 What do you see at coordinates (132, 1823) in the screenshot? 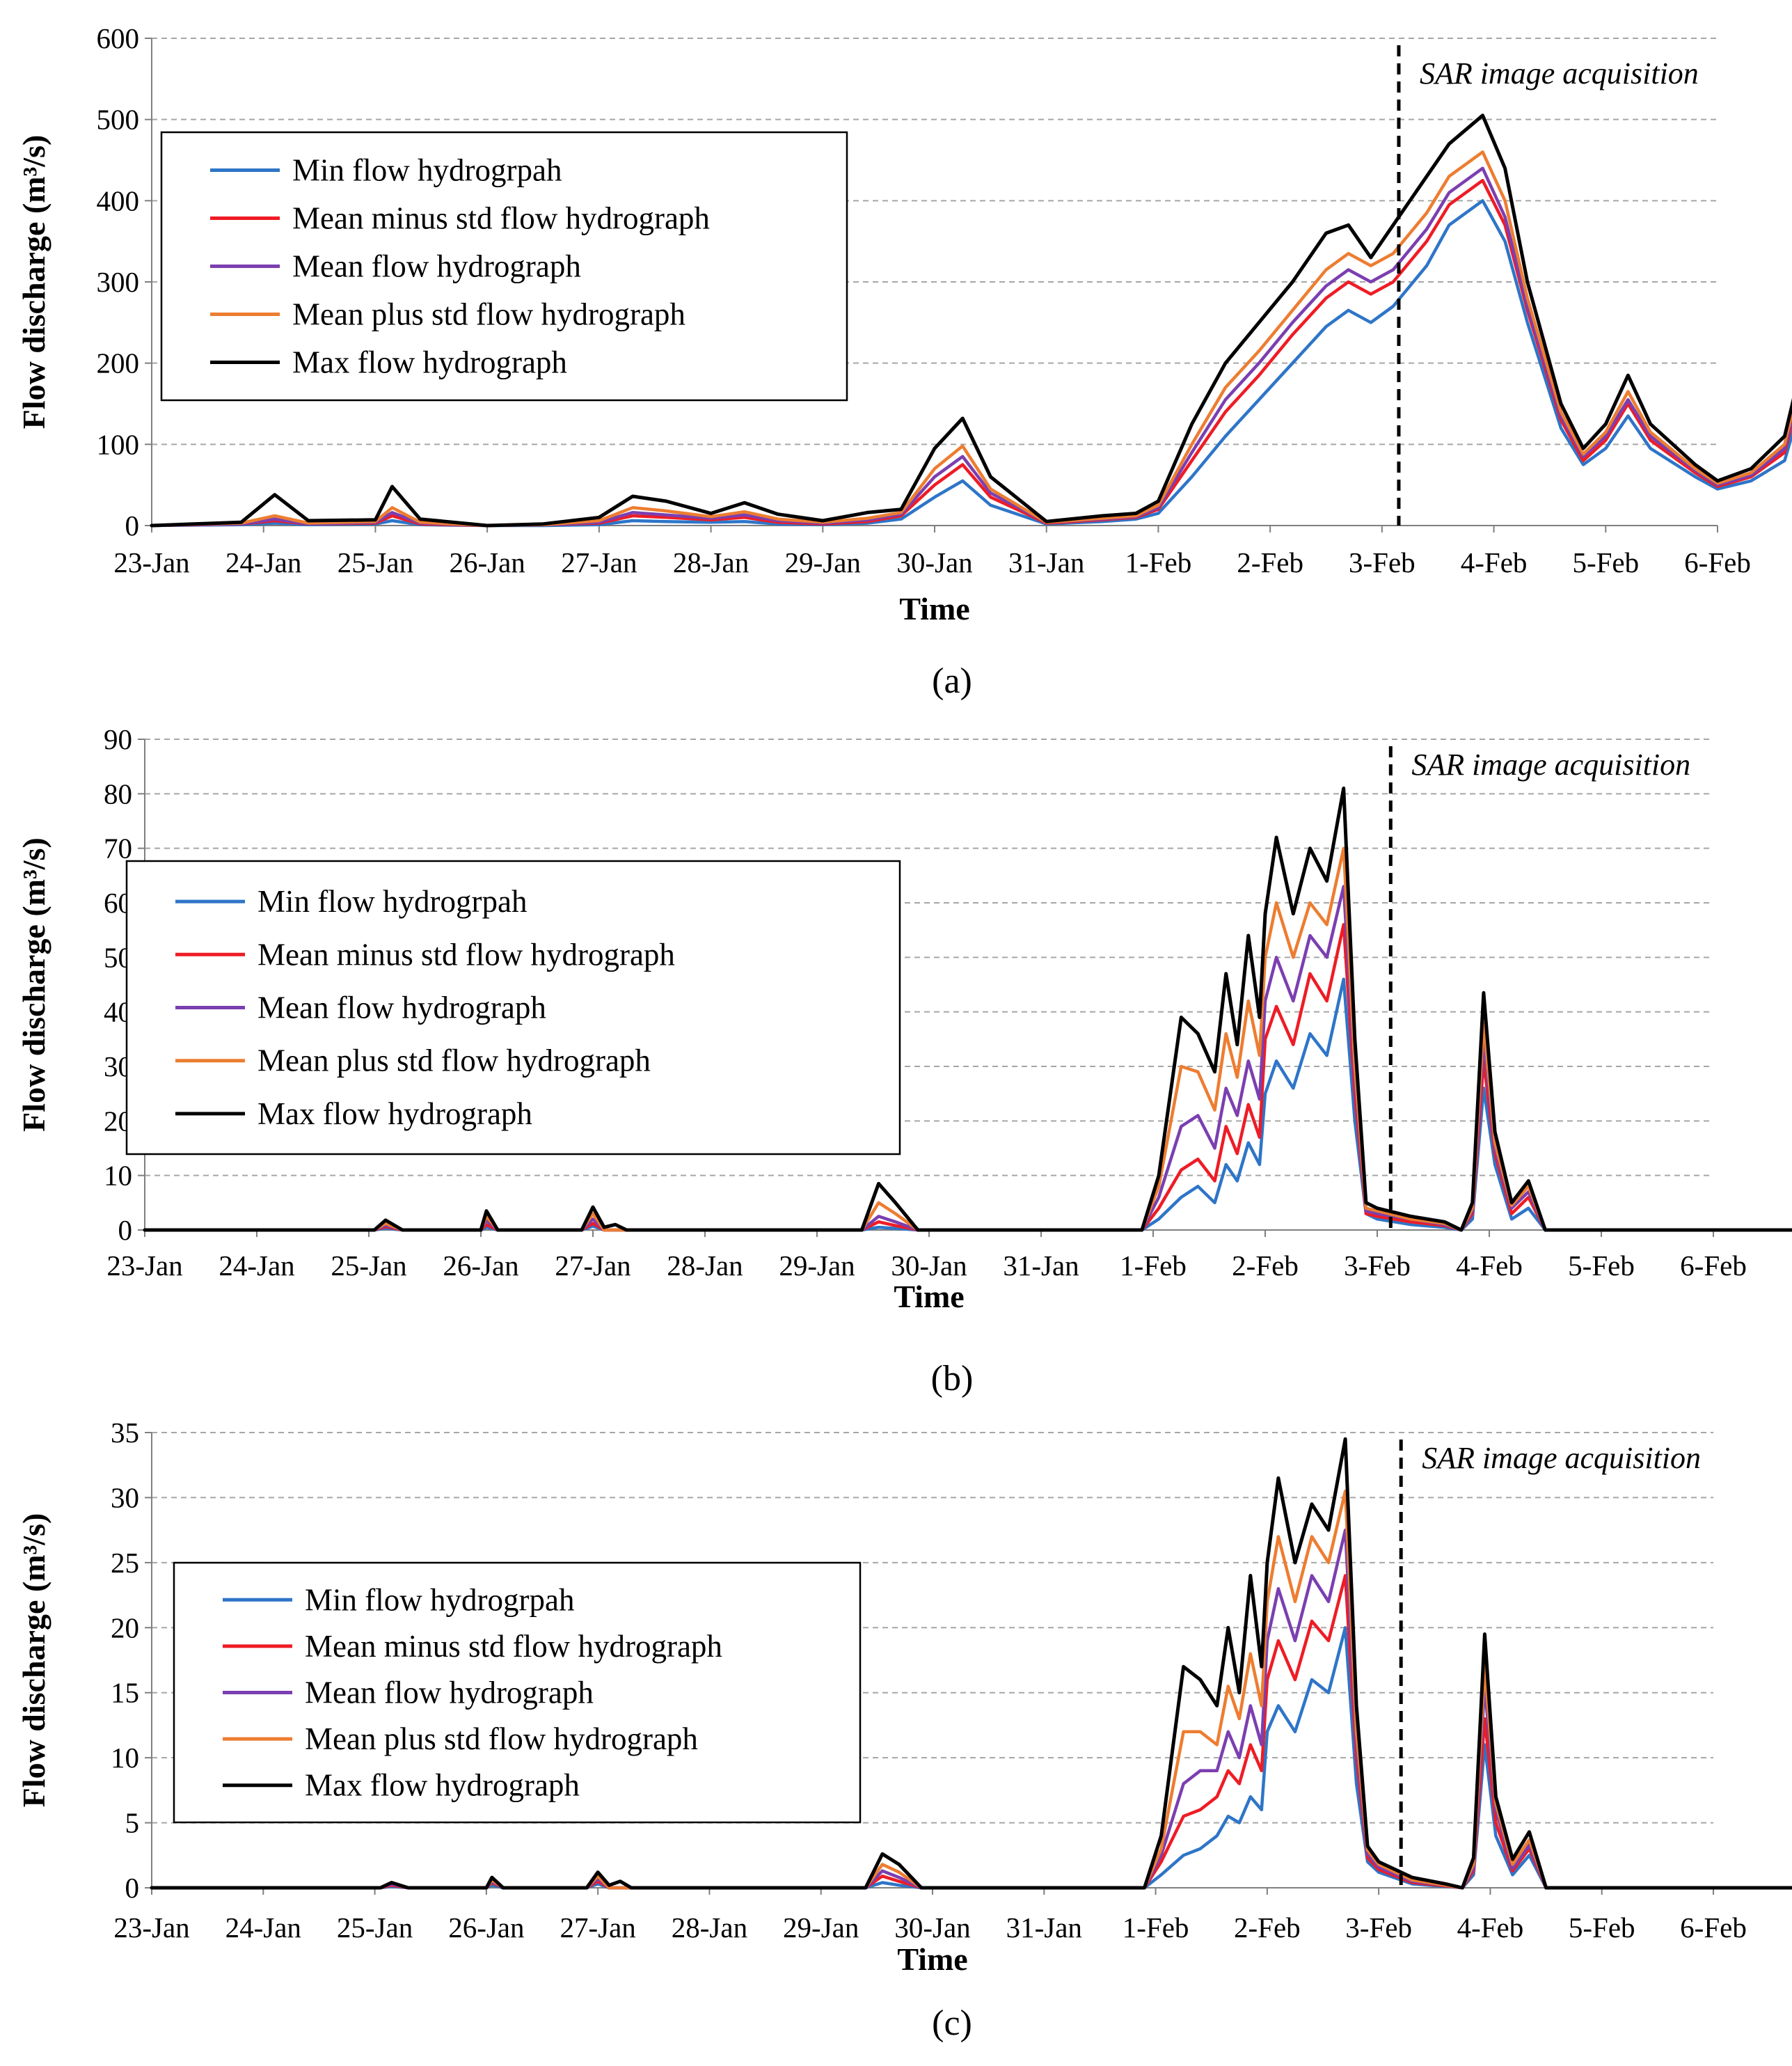
I see `y-tick-label: 5` at bounding box center [132, 1823].